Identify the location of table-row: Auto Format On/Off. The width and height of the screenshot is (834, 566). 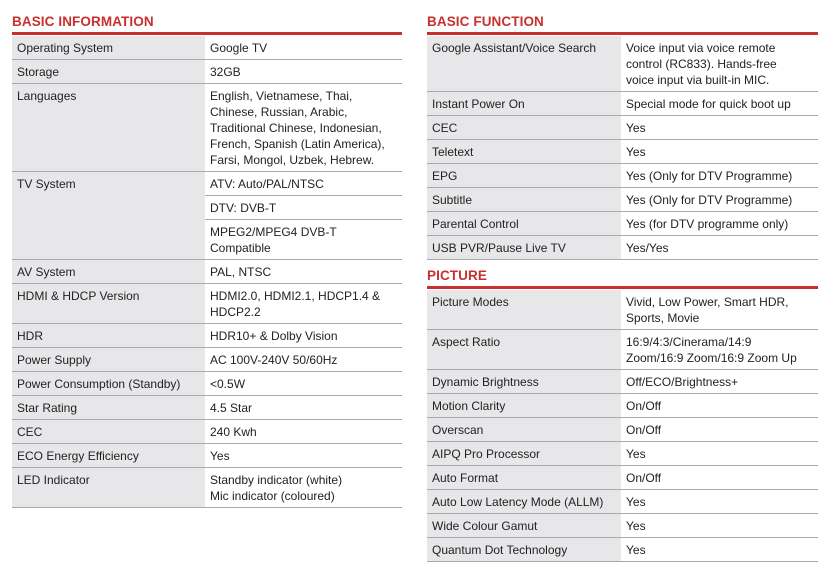
(622, 477).